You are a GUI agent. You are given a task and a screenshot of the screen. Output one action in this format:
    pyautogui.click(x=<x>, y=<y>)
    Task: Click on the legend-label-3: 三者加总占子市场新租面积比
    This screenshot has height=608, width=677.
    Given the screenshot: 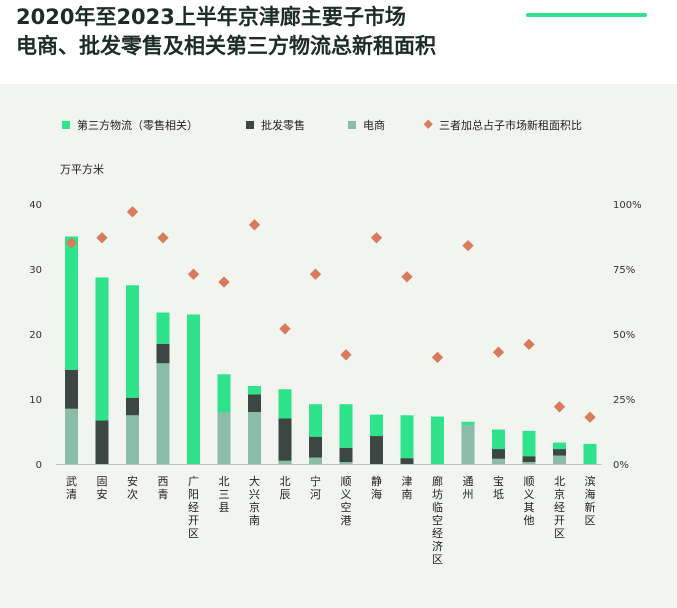 What is the action you would take?
    pyautogui.click(x=510, y=125)
    